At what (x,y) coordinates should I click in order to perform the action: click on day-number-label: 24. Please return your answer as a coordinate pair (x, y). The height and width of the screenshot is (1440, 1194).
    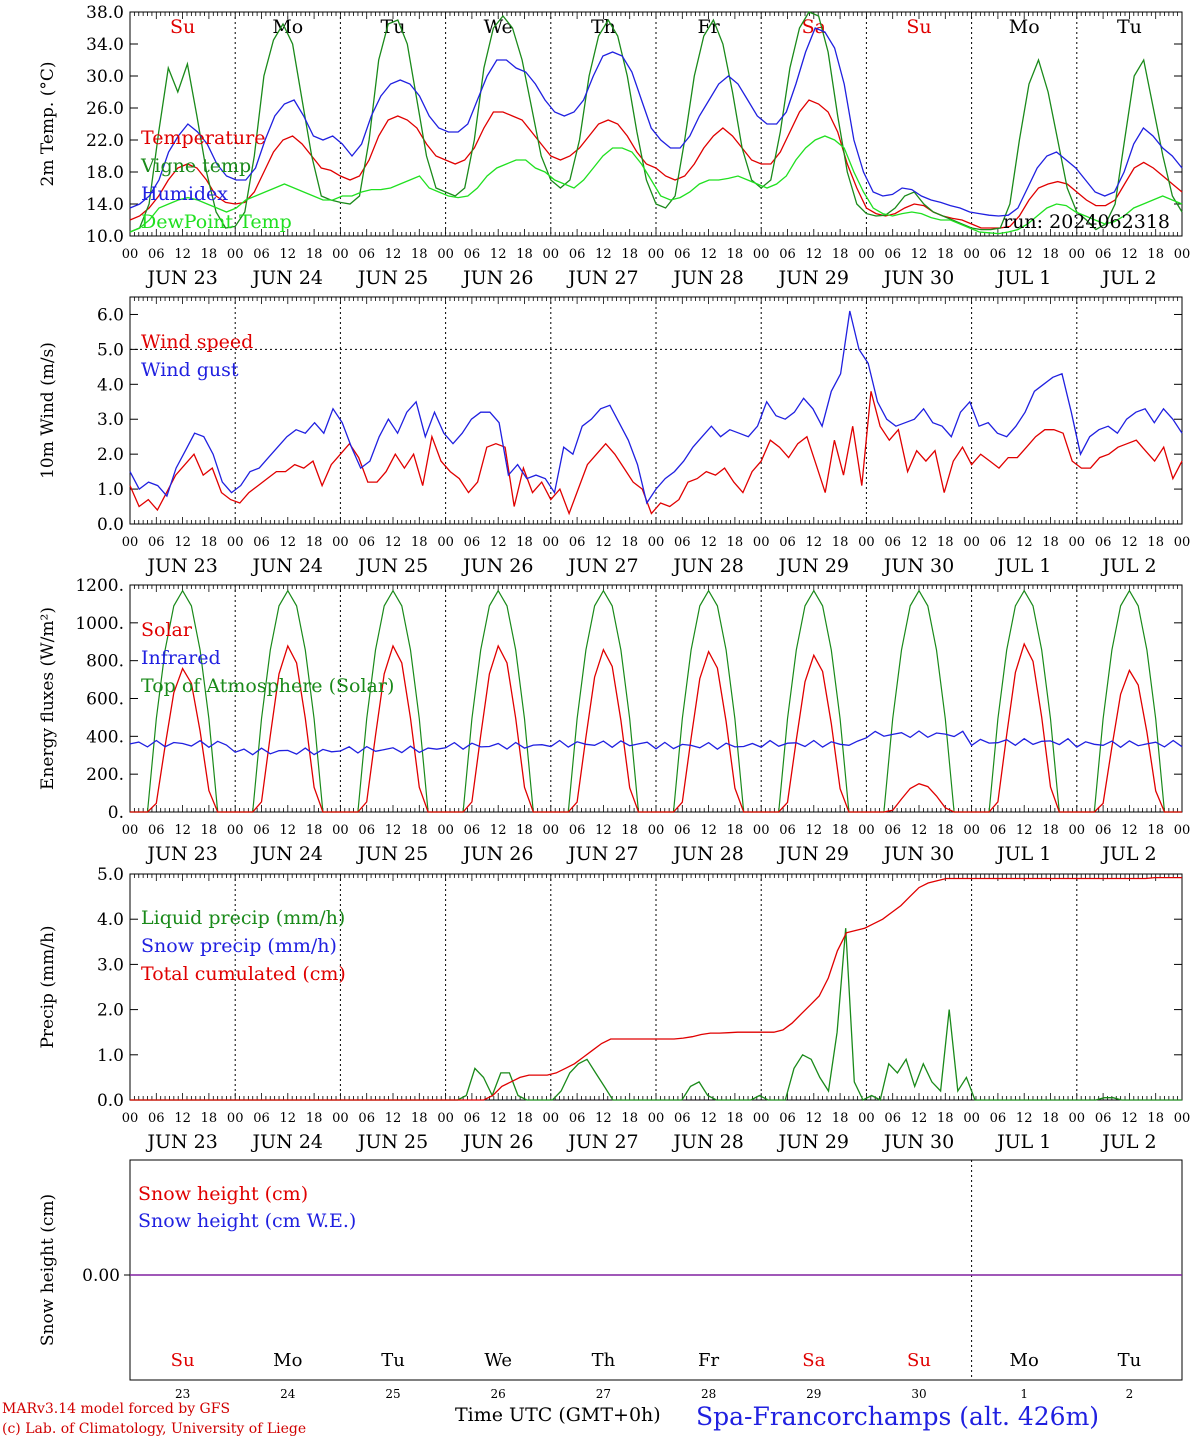
    Looking at the image, I should click on (288, 1394).